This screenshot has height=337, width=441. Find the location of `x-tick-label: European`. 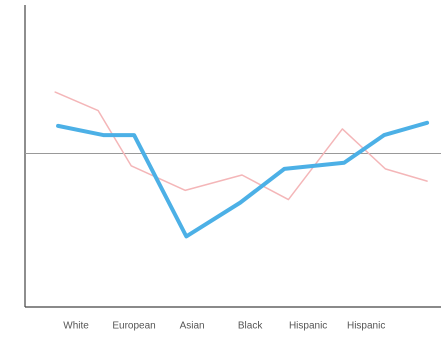

x-tick-label: European is located at coordinates (133, 326).